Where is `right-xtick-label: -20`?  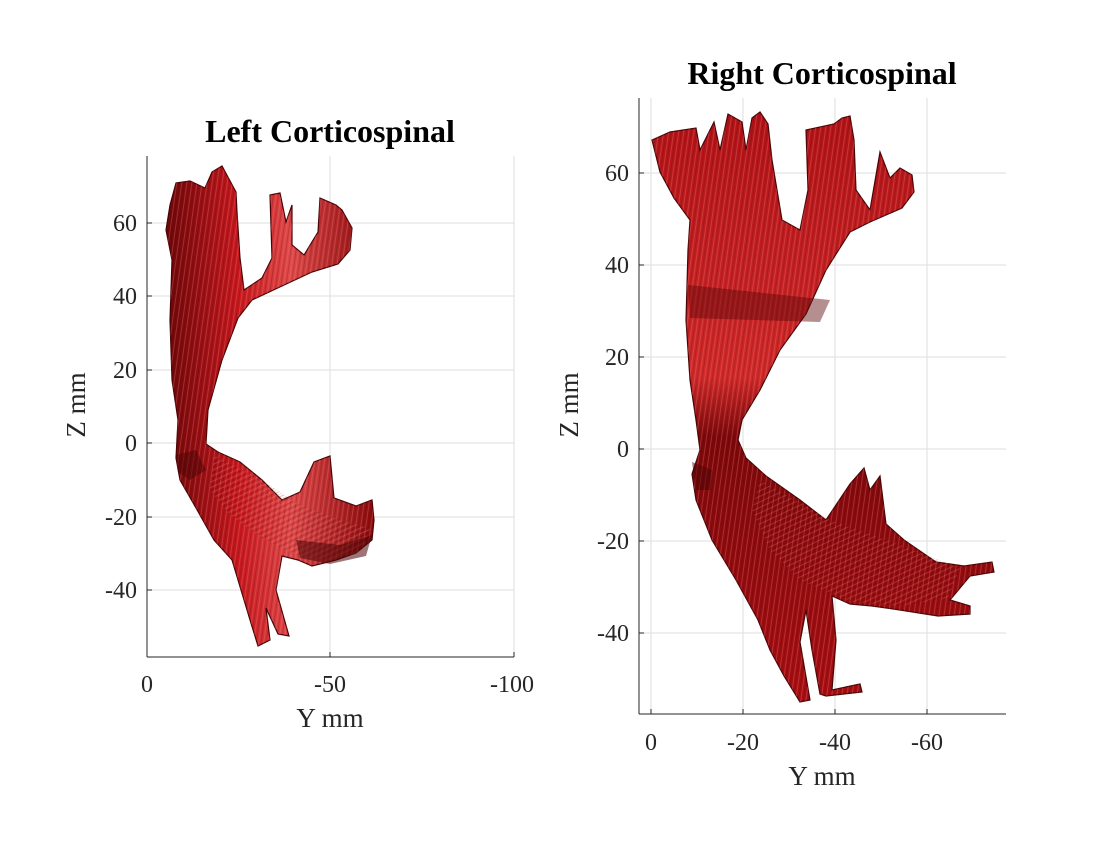 right-xtick-label: -20 is located at coordinates (743, 743).